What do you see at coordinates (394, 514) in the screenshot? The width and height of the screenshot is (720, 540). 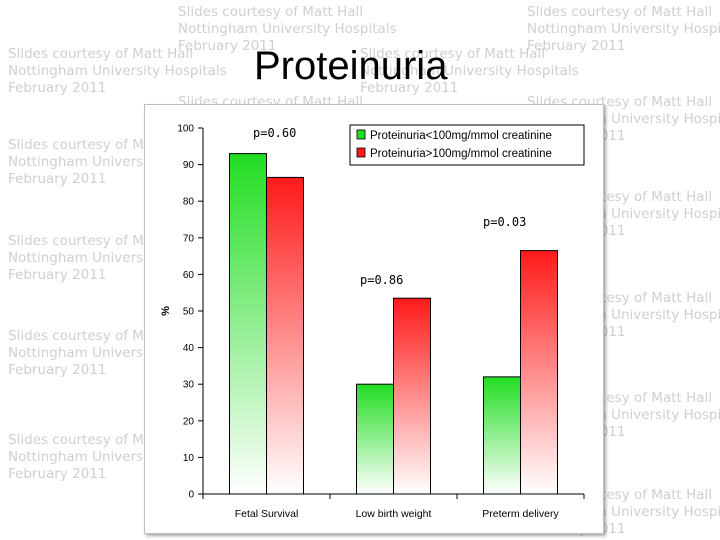 I see `x-category-label: Low birth weight` at bounding box center [394, 514].